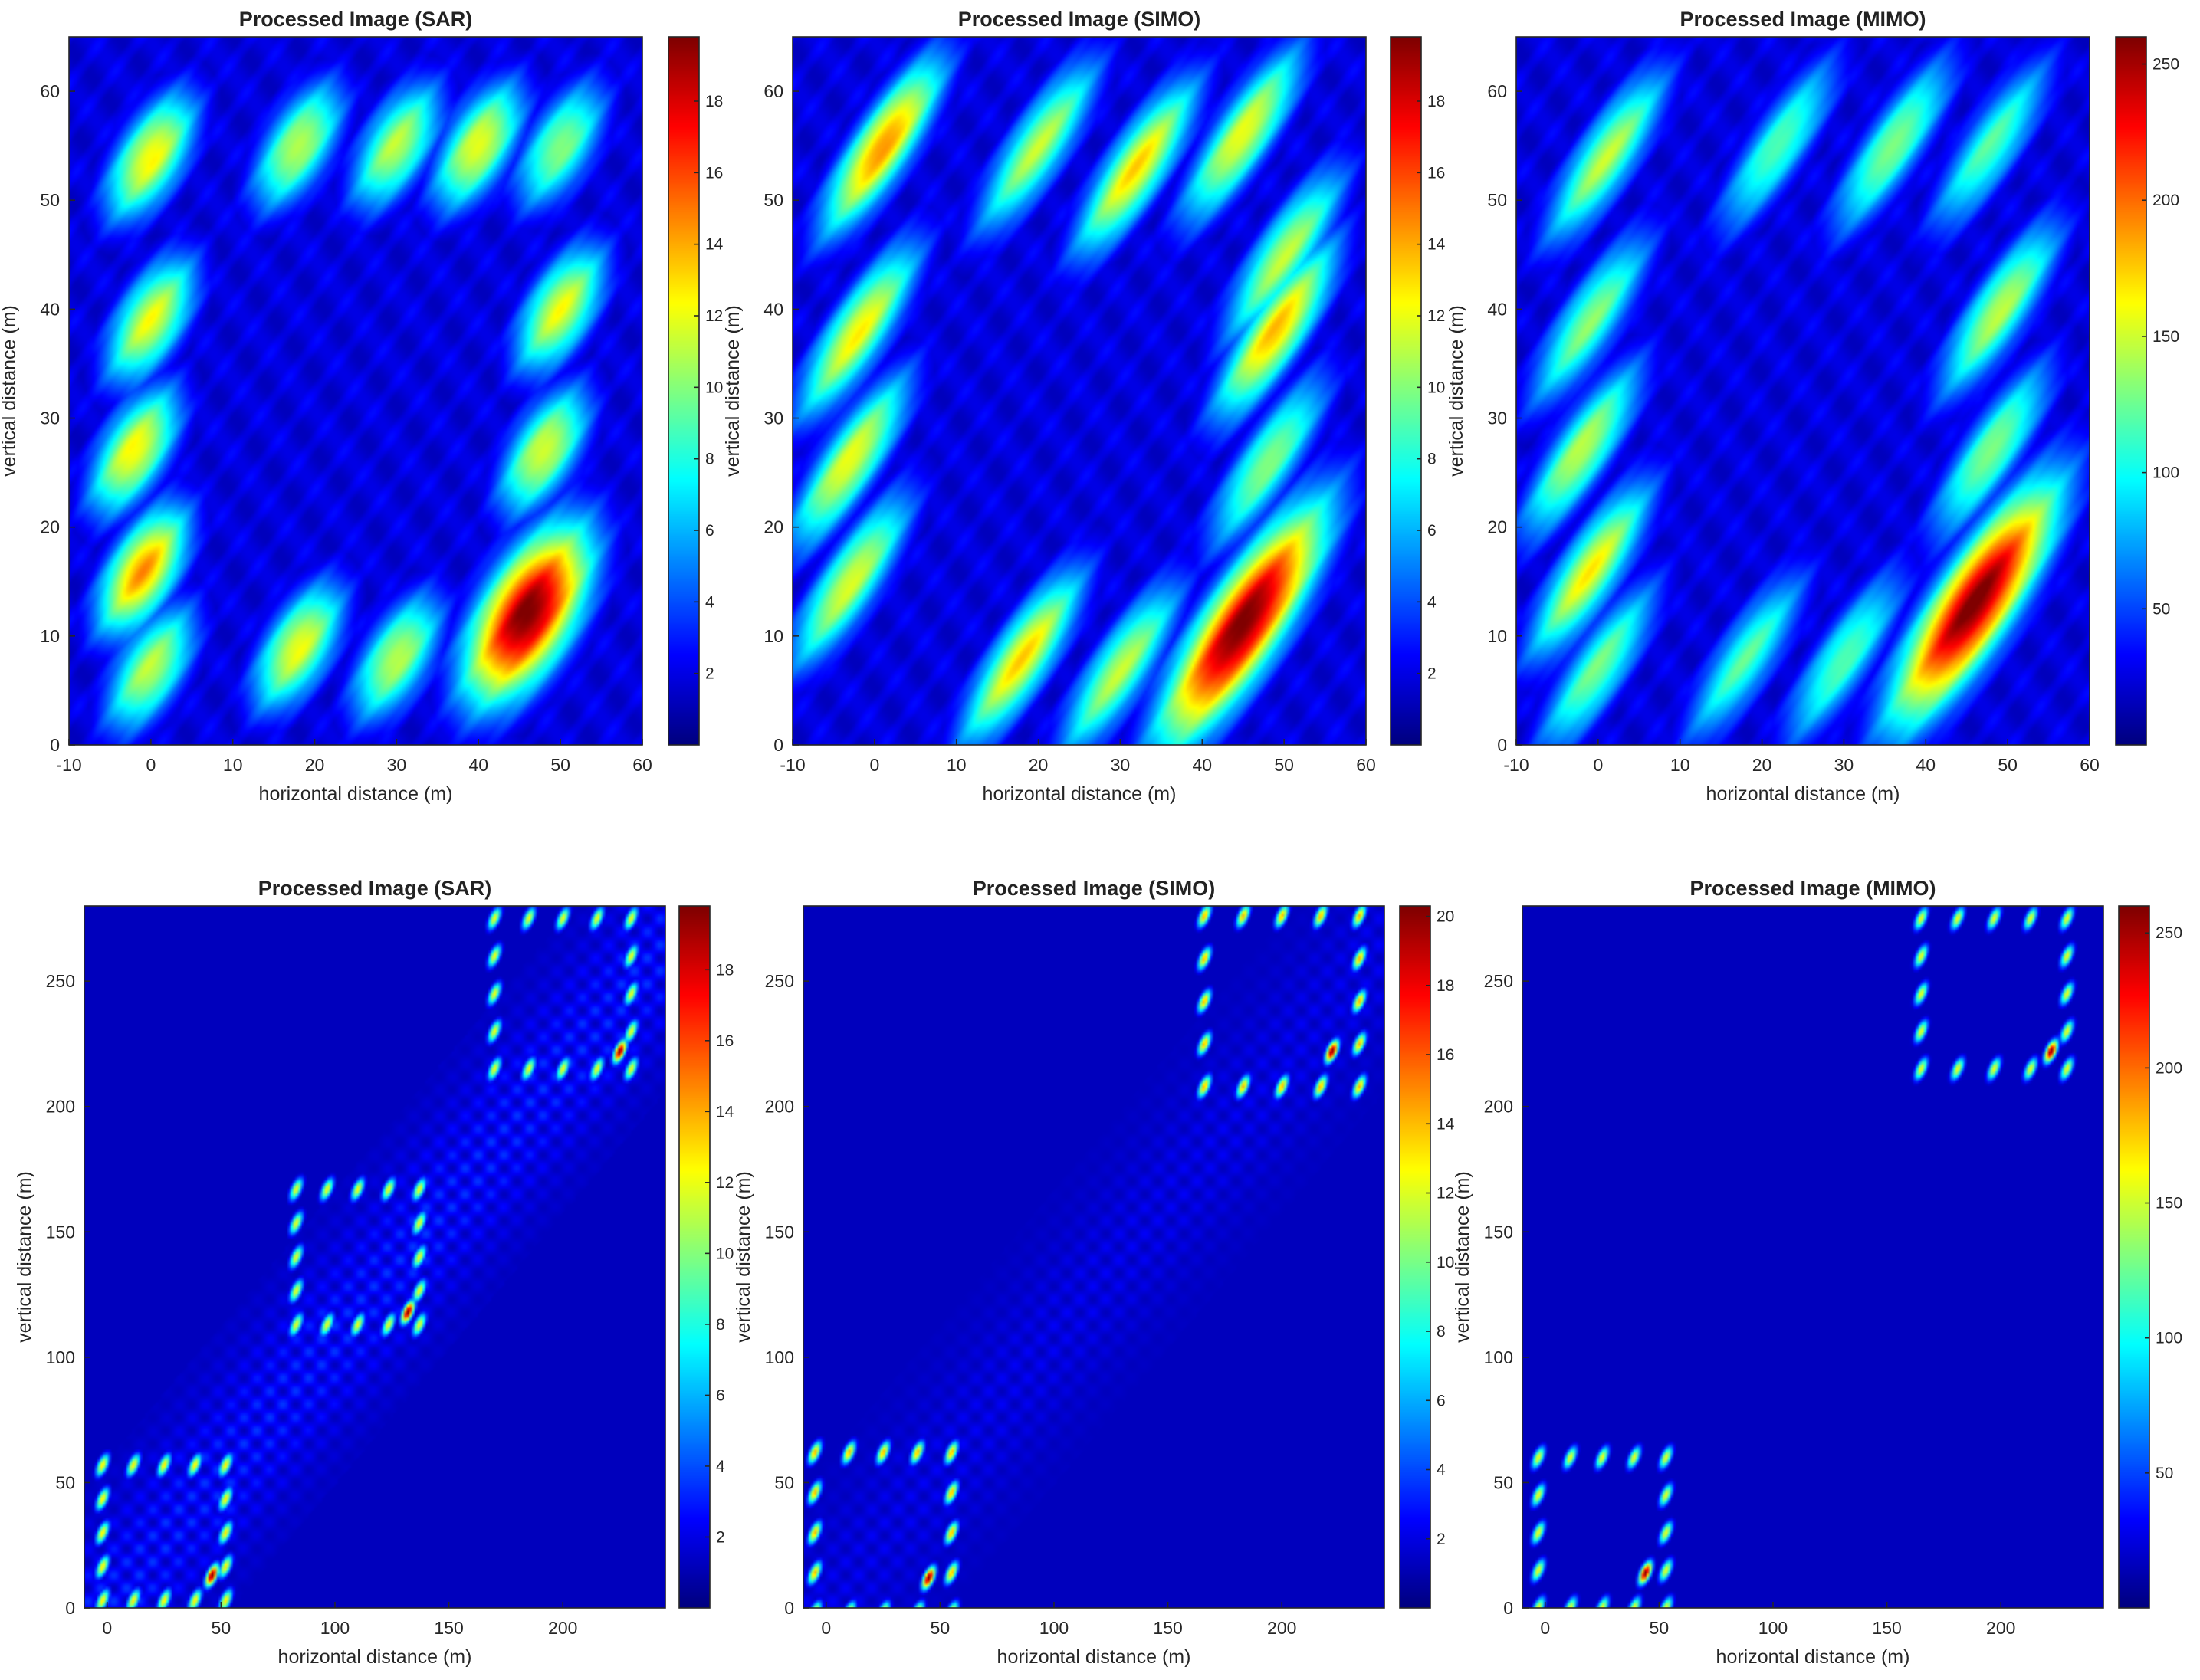  Describe the element at coordinates (1445, 917) in the screenshot. I see `colorbar-tick-label: 20` at that location.